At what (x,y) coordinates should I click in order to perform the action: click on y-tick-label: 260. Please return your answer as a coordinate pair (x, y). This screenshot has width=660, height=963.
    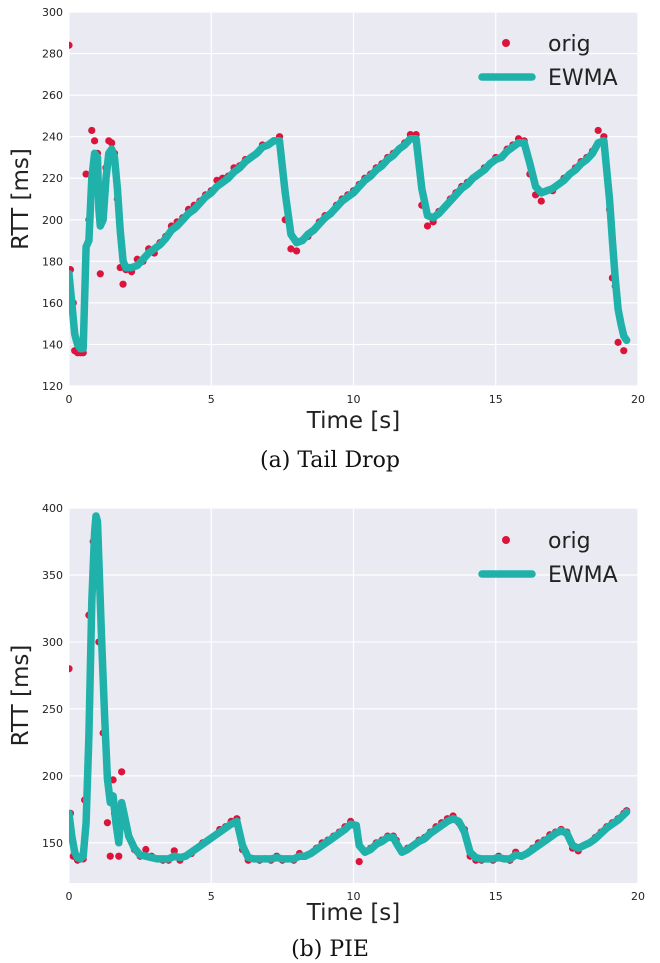
    Looking at the image, I should click on (52, 95).